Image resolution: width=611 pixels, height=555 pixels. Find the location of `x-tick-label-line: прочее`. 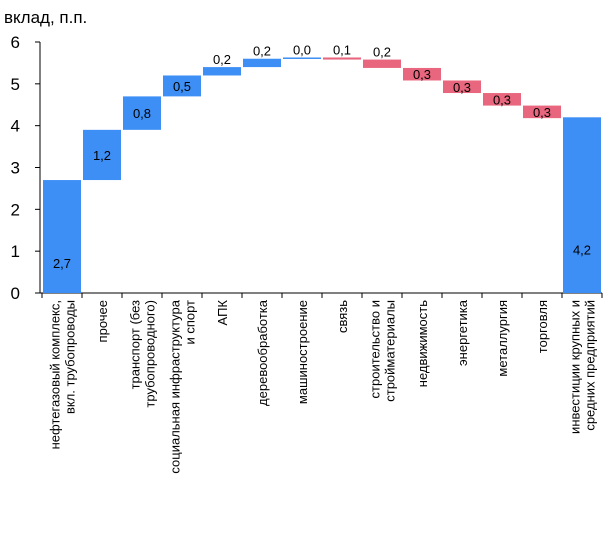

x-tick-label-line: прочее is located at coordinates (102, 321).